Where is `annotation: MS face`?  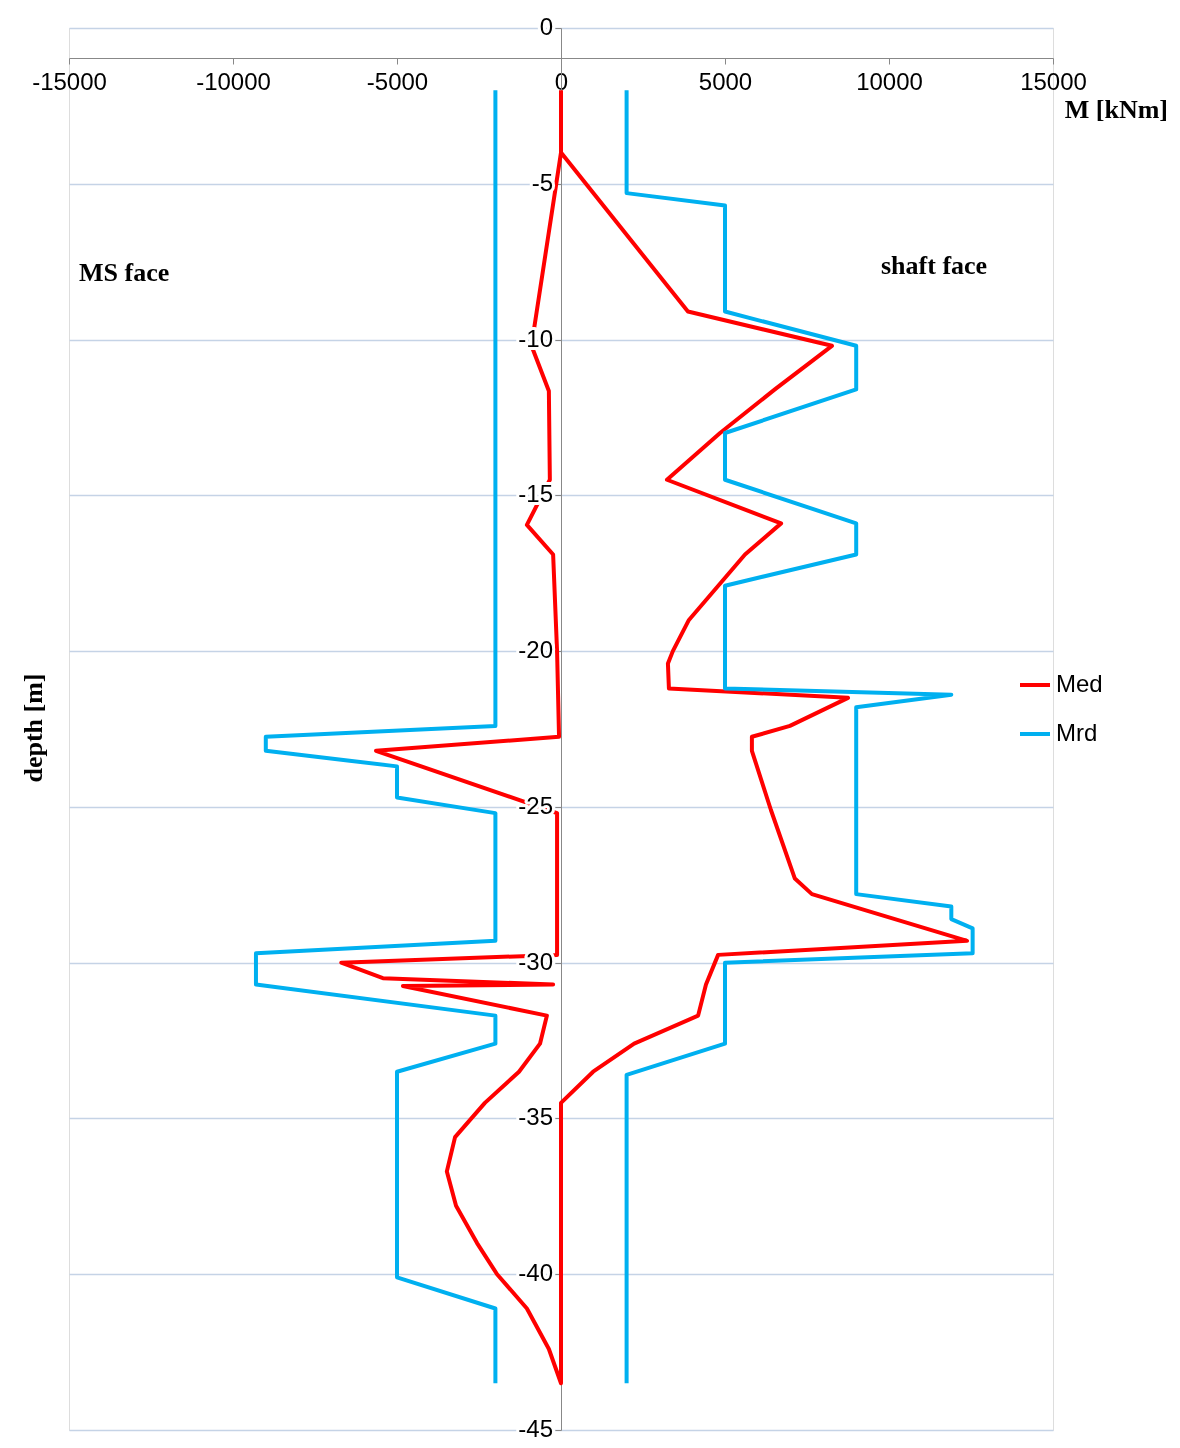
annotation: MS face is located at coordinates (124, 272).